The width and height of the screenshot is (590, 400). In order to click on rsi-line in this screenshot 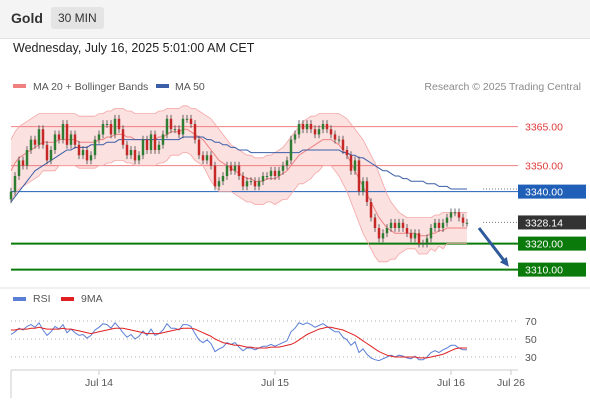, I will do `click(238, 341)`.